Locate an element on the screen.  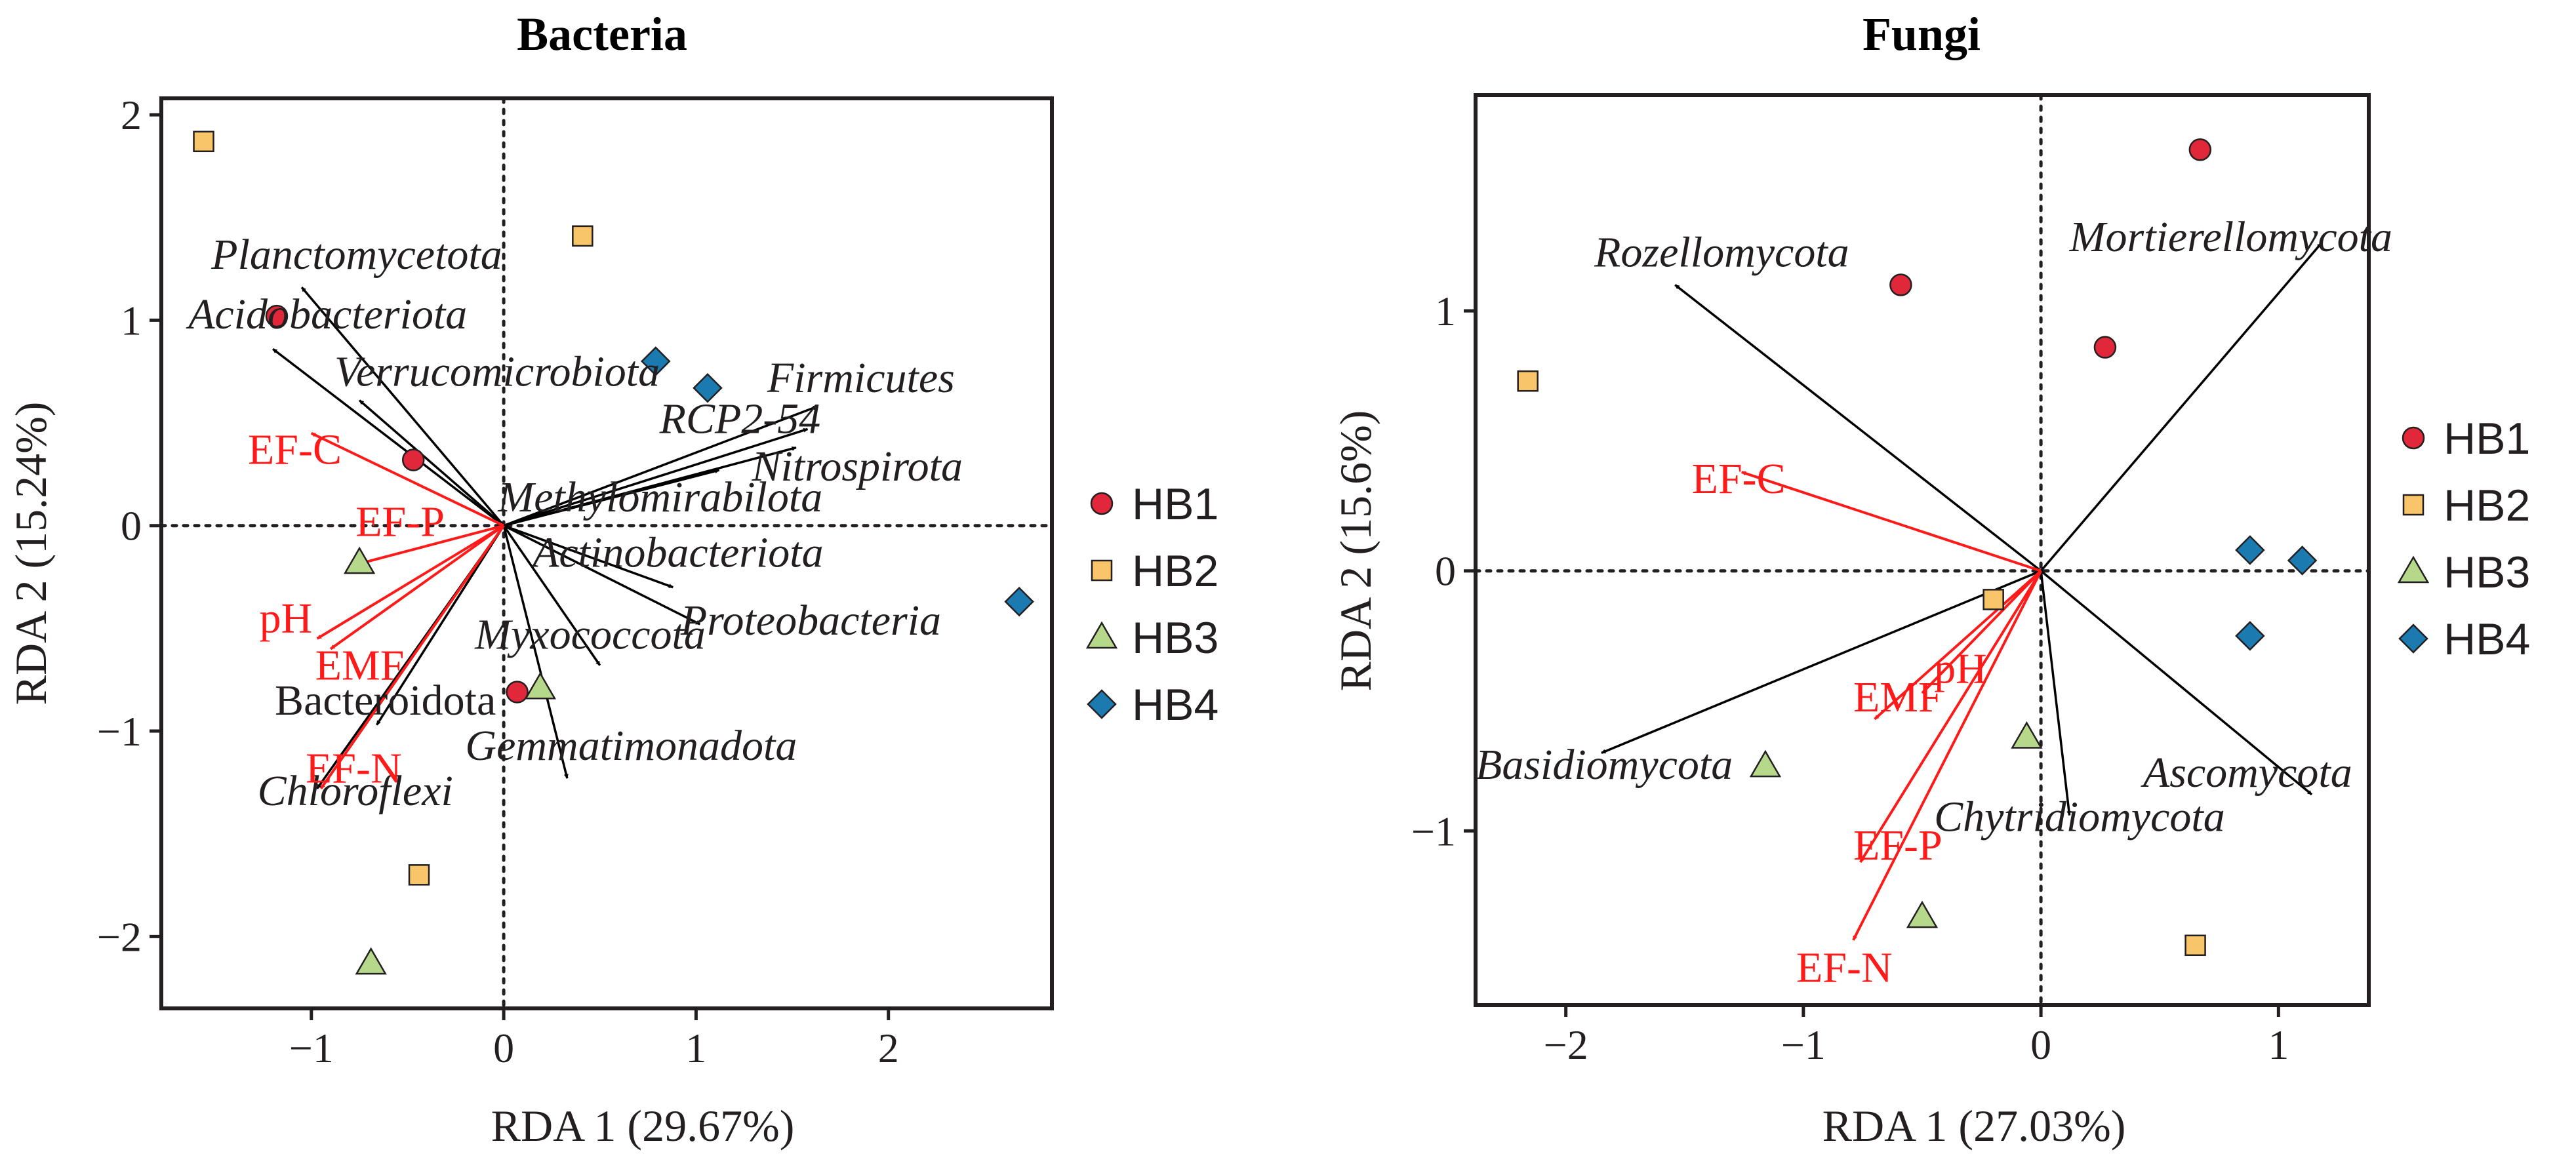
bacteria-env-vector-emf is located at coordinates (417, 587).